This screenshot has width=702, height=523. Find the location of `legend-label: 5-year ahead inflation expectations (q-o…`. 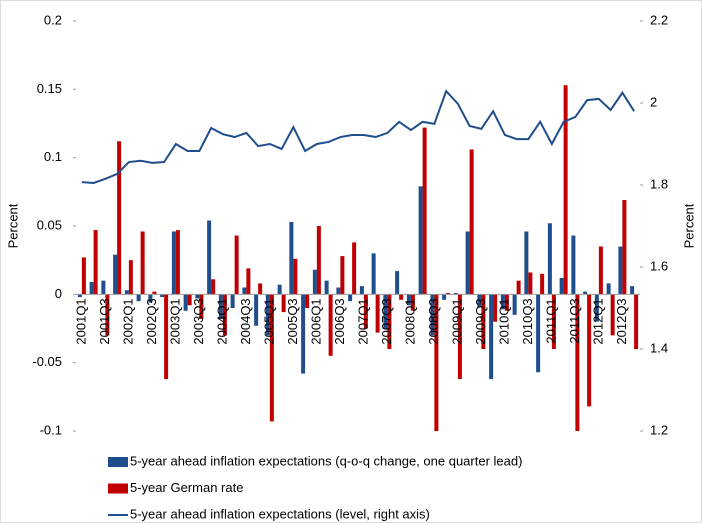

legend-label: 5-year ahead inflation expectations (q-o… is located at coordinates (326, 460).